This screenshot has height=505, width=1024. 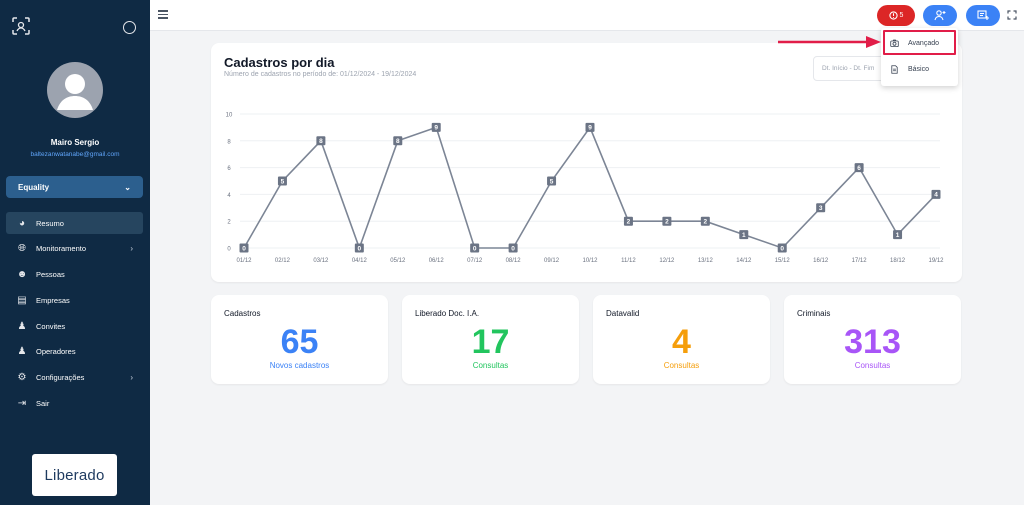 I want to click on store-icon: ▤, so click(x=22, y=300).